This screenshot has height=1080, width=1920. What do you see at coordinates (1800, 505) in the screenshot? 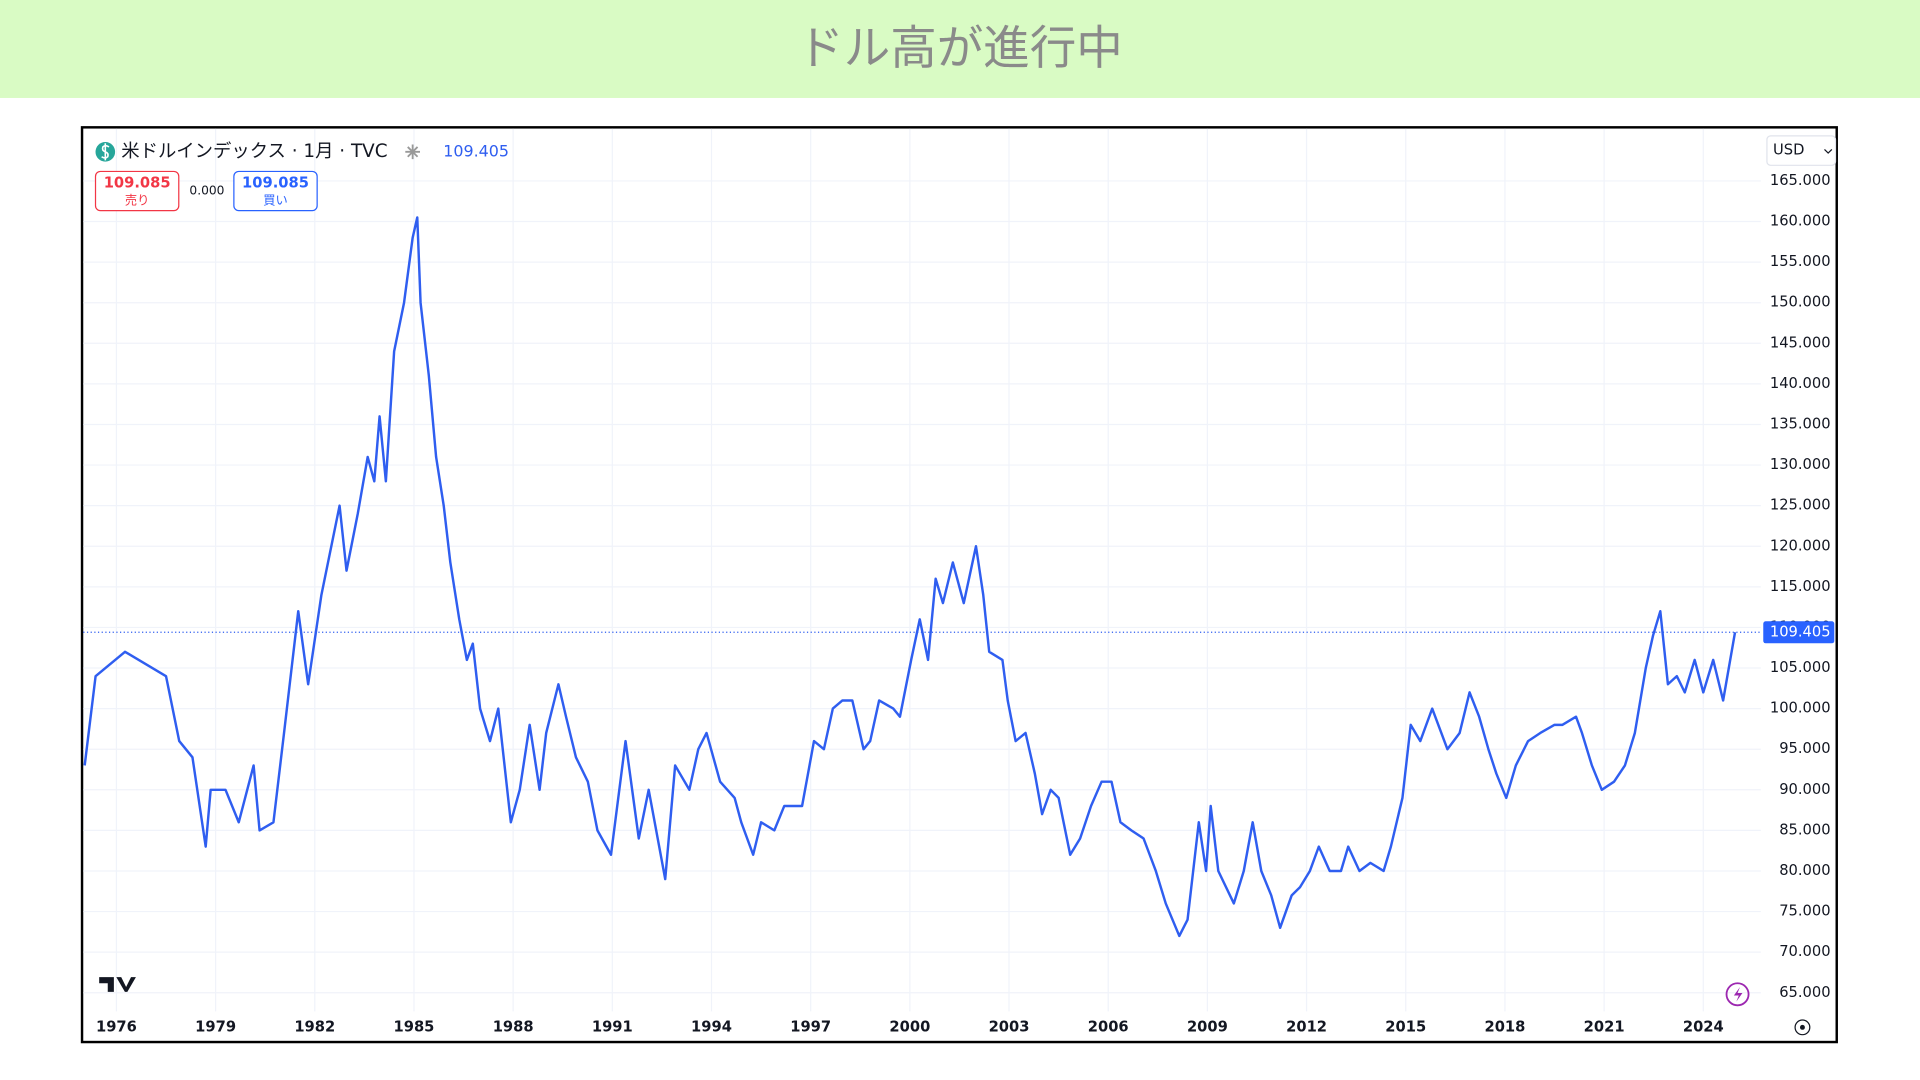
I see `y-tick-label: 125.000` at bounding box center [1800, 505].